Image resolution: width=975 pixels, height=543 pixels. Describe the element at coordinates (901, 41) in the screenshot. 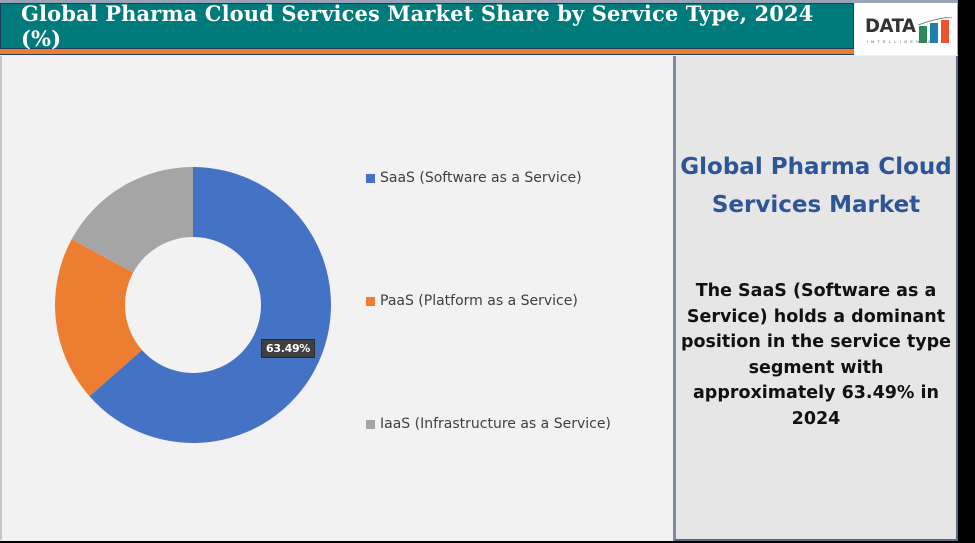

I see `logo-subtext: INTELLIGENCE` at that location.